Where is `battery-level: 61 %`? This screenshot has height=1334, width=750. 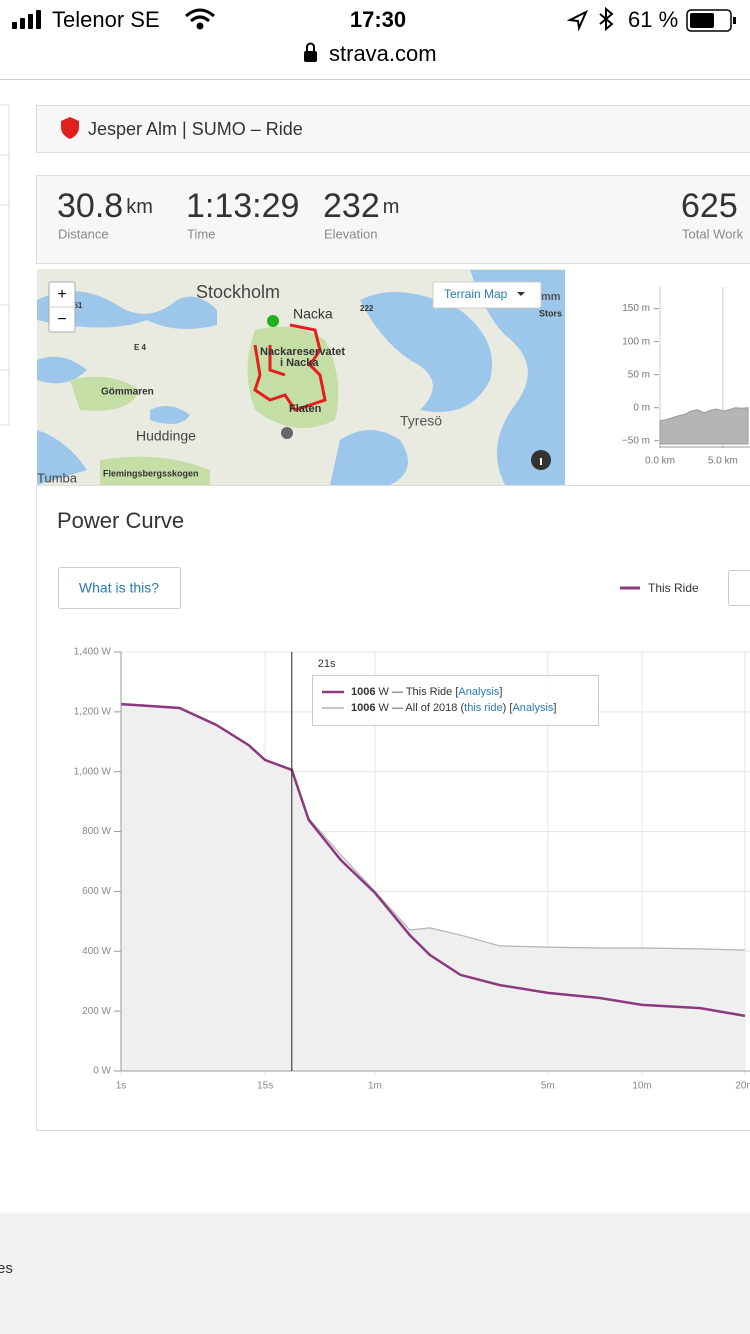
battery-level: 61 % is located at coordinates (653, 19).